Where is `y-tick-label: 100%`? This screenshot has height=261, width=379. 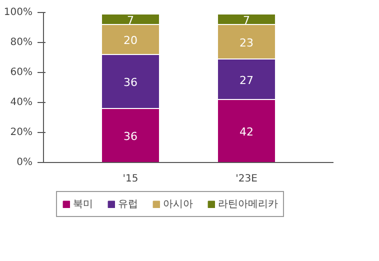
y-tick-label: 100% is located at coordinates (18, 12).